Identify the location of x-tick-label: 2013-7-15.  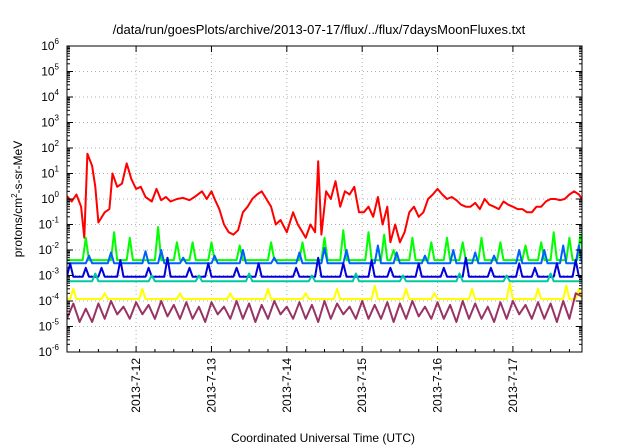
(362, 385).